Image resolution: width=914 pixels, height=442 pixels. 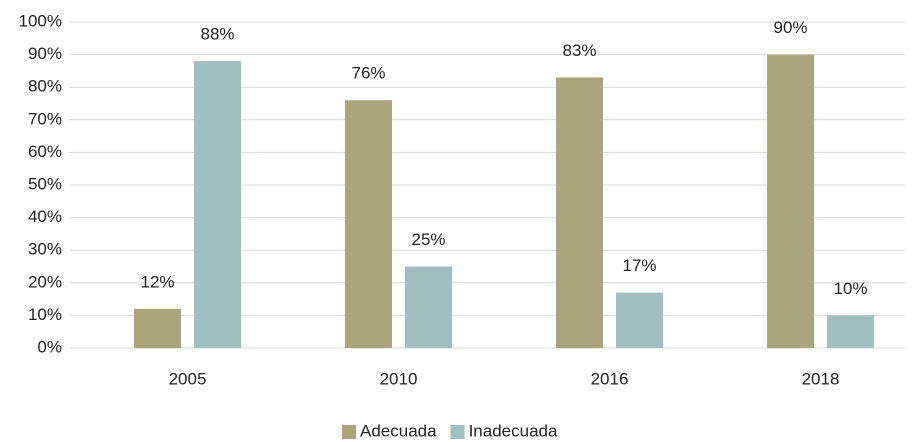 I want to click on data-label: 10%, so click(x=850, y=288).